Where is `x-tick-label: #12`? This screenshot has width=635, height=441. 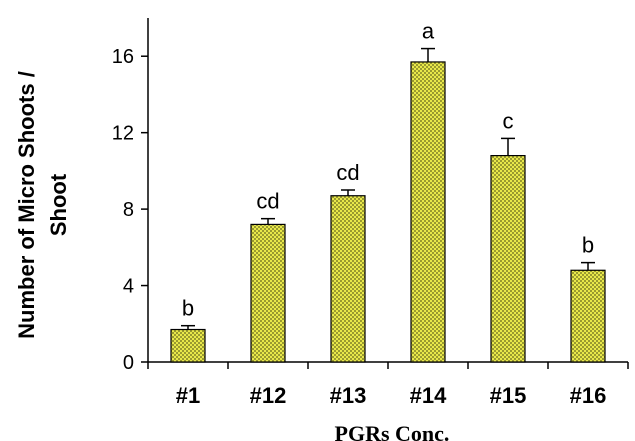
x-tick-label: #12 is located at coordinates (268, 395).